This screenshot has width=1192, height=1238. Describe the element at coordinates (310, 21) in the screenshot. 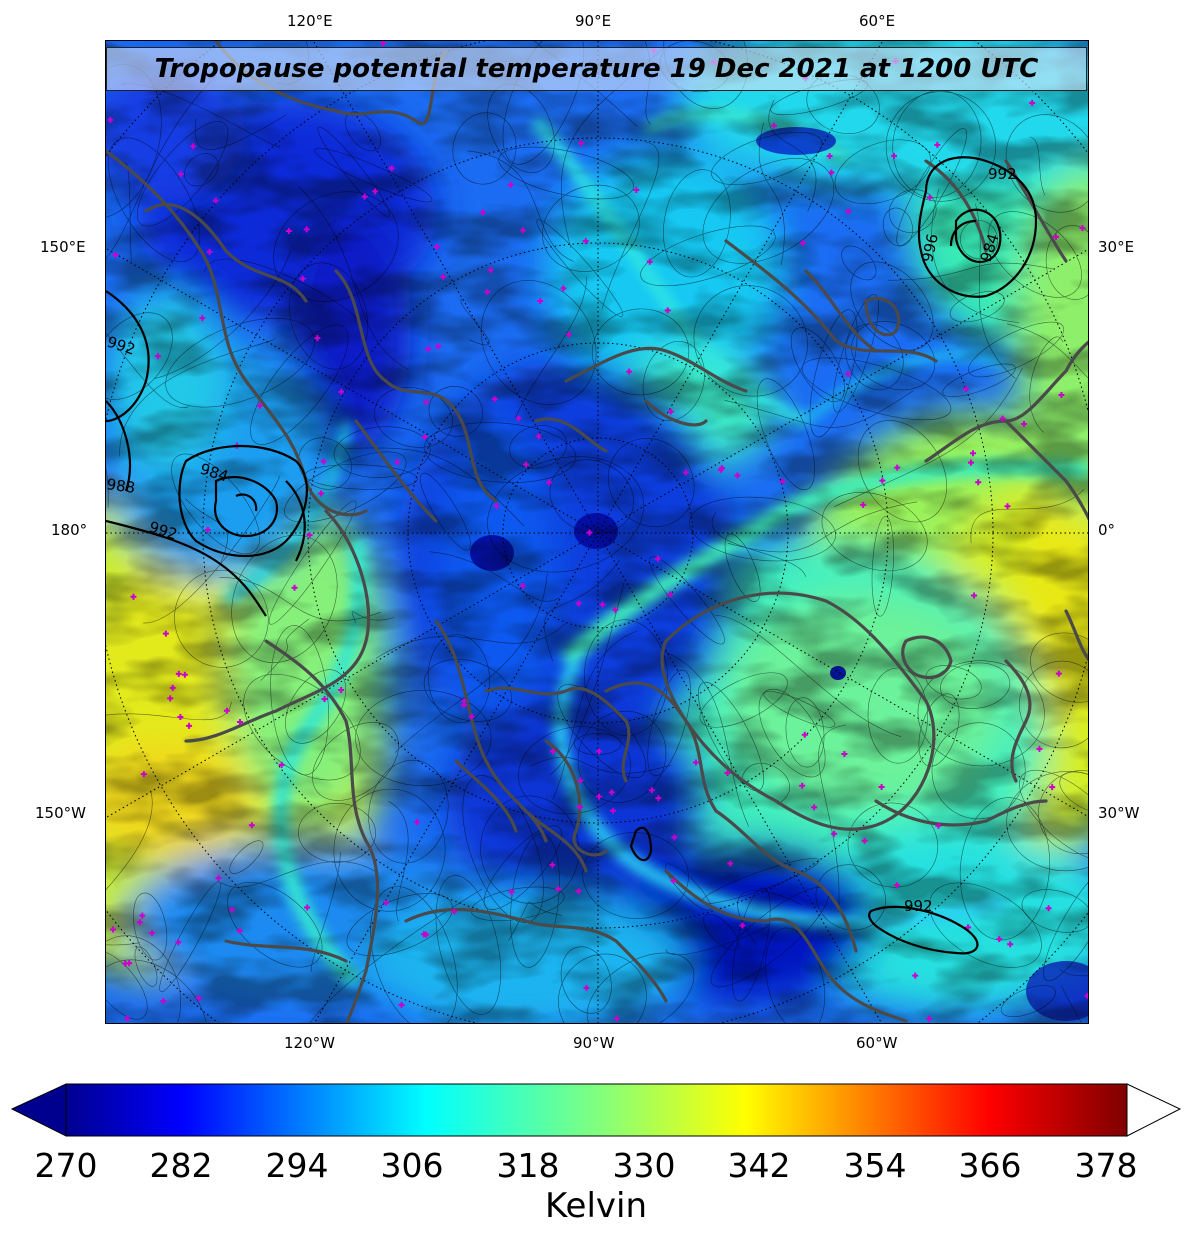

I see `lon-label-top-120e: 120°E` at that location.